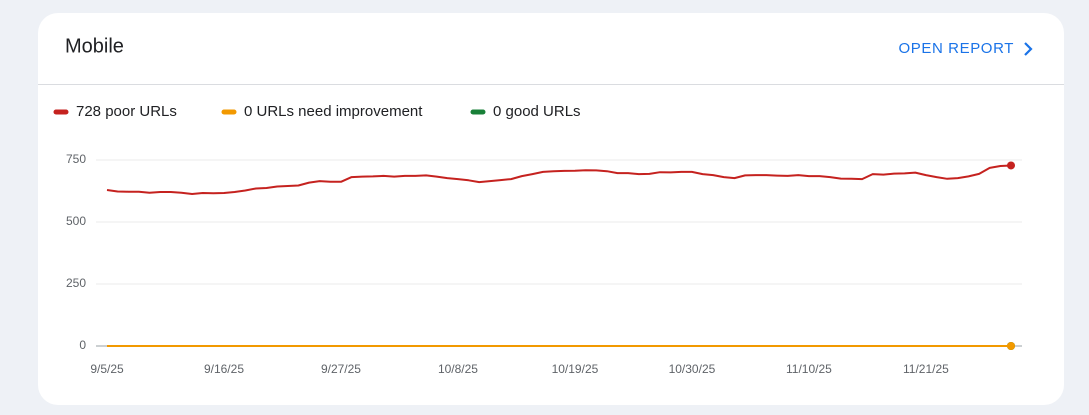 This screenshot has width=1089, height=415. I want to click on x-tick-label: 10/19/25, so click(575, 369).